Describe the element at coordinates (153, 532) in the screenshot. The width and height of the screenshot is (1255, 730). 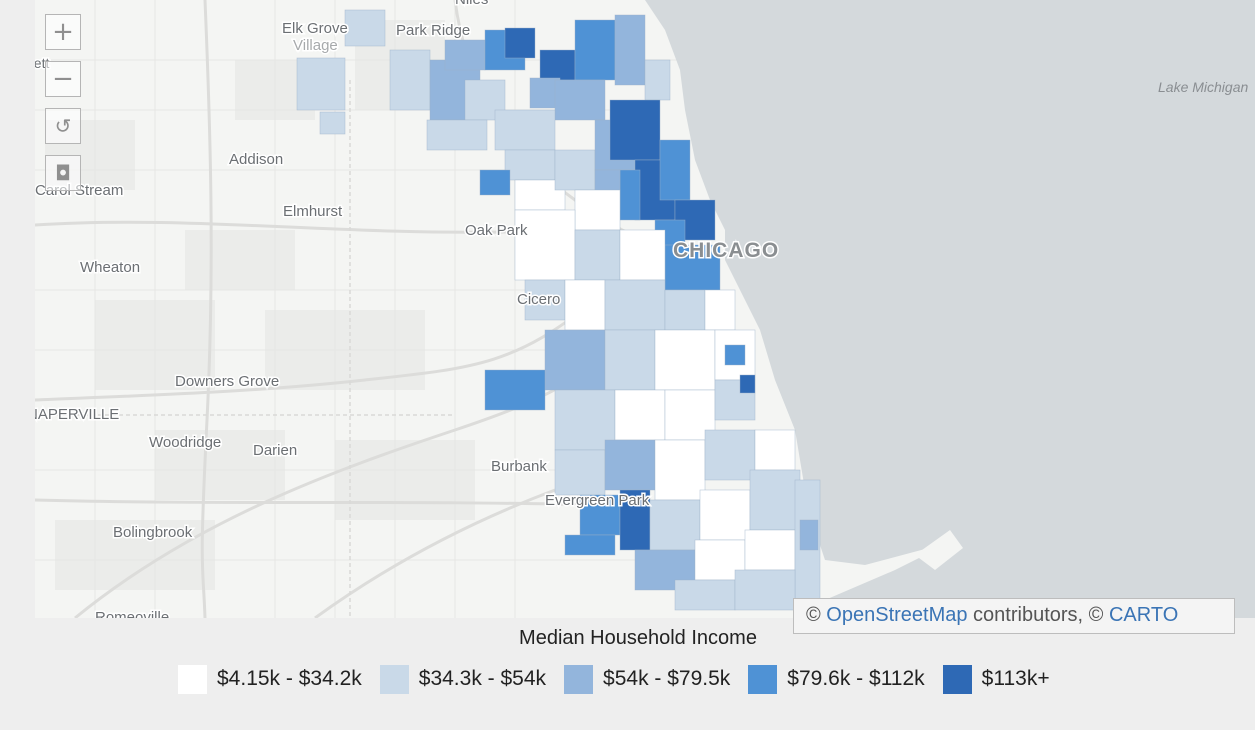
I see `place-label-bolingbrook: Bolingbrook` at that location.